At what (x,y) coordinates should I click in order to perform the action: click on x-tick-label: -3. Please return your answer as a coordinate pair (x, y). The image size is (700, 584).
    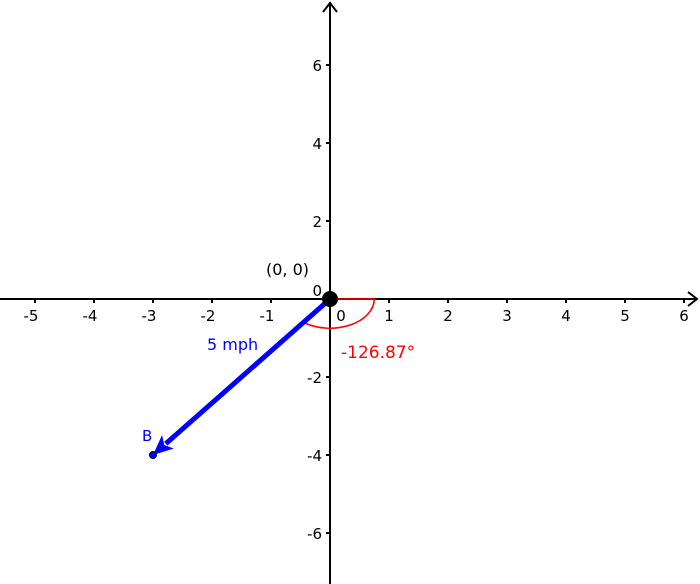
    Looking at the image, I should click on (149, 316).